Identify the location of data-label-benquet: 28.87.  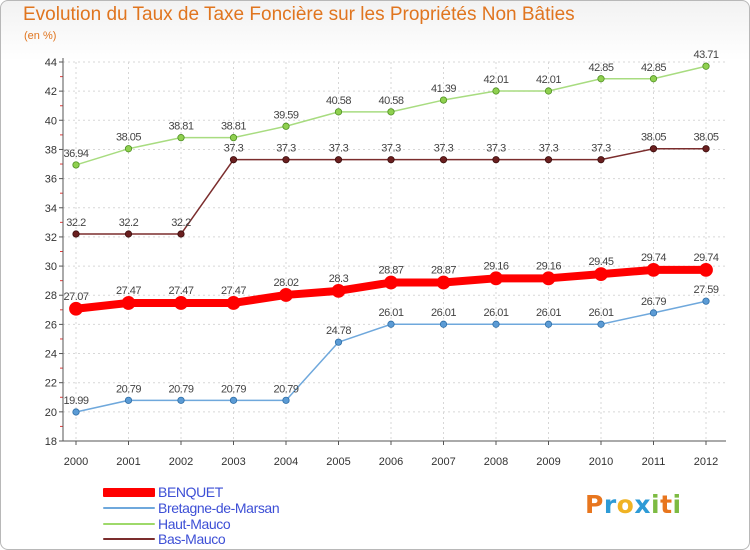
(443, 271).